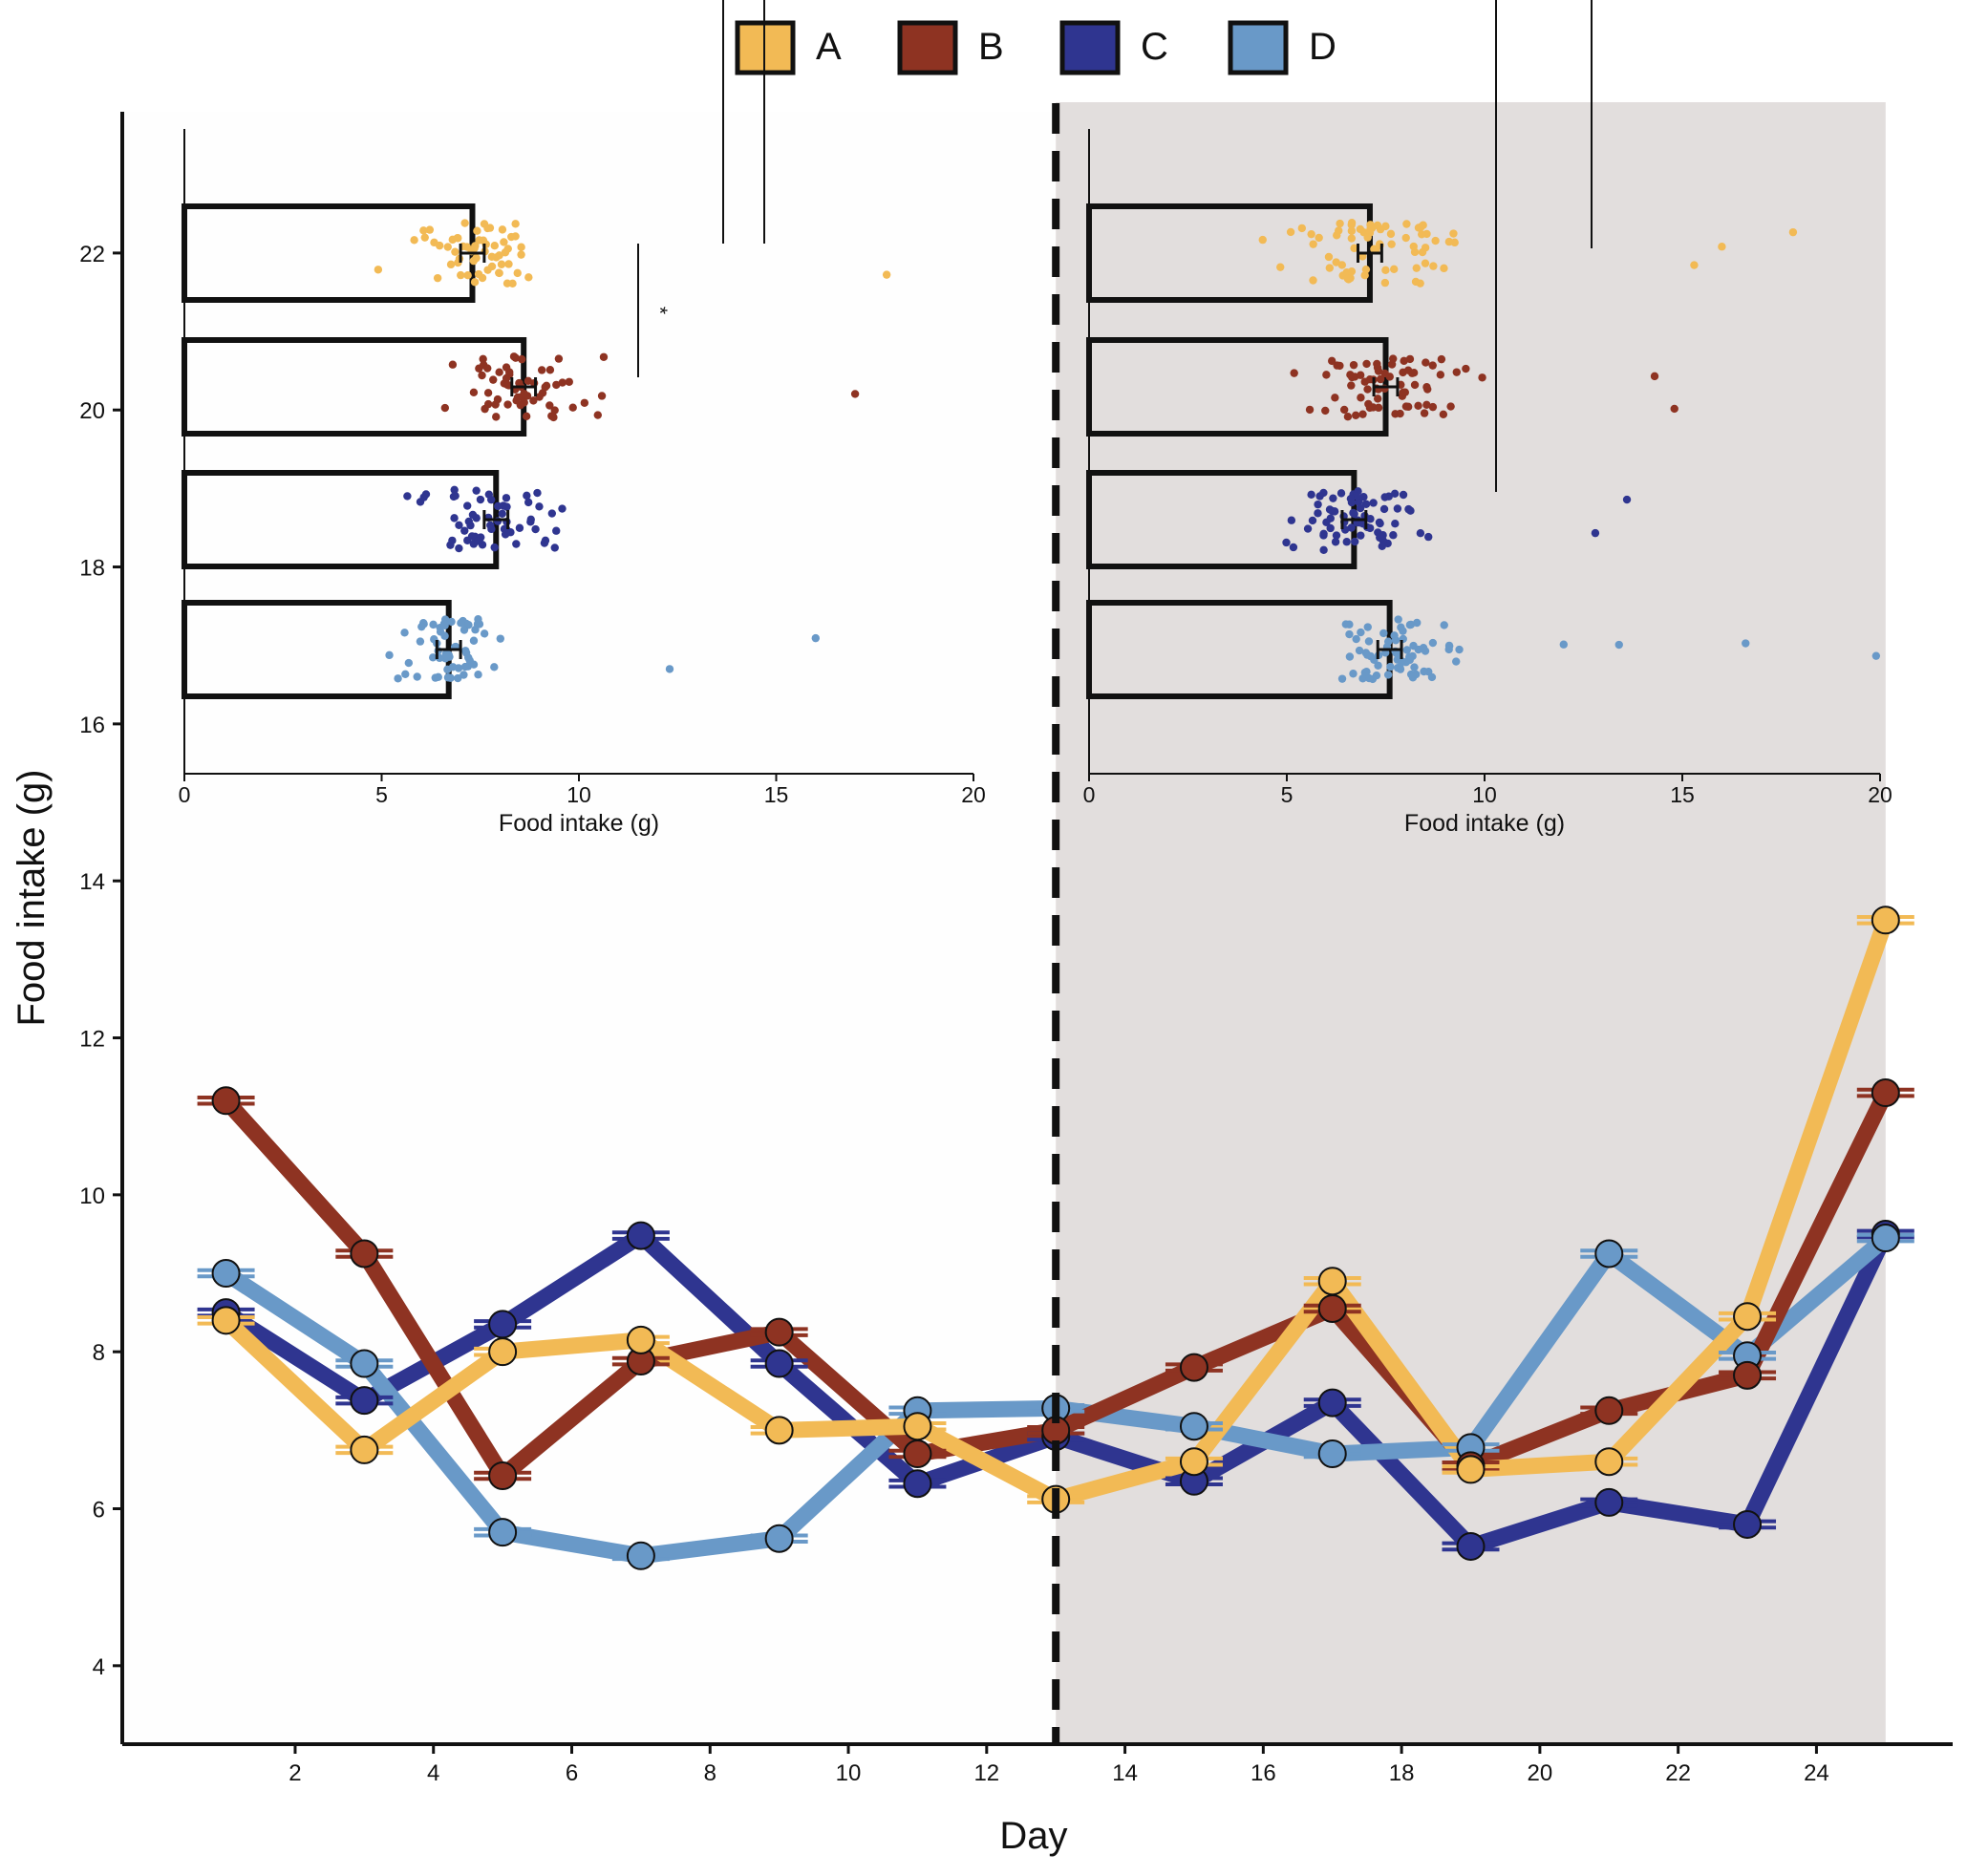 This screenshot has width=1967, height=1876. Describe the element at coordinates (185, 794) in the screenshot. I see `inset-x-tick-label: 0` at that location.